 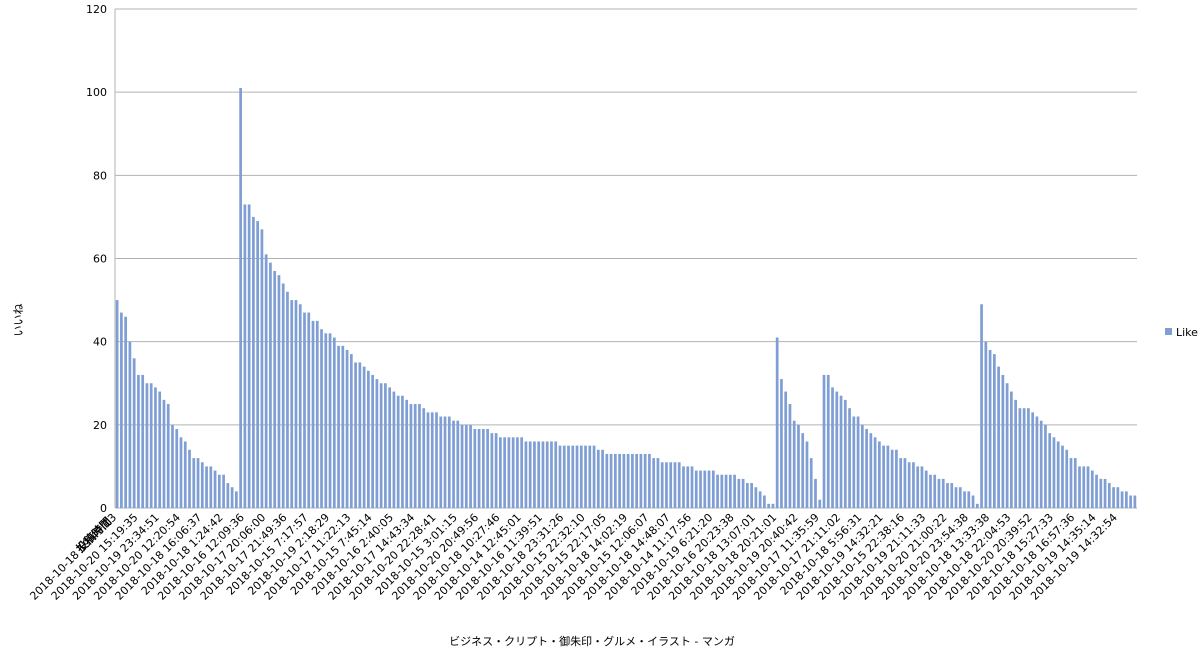 I want to click on y-tick-label: 20, so click(x=100, y=425).